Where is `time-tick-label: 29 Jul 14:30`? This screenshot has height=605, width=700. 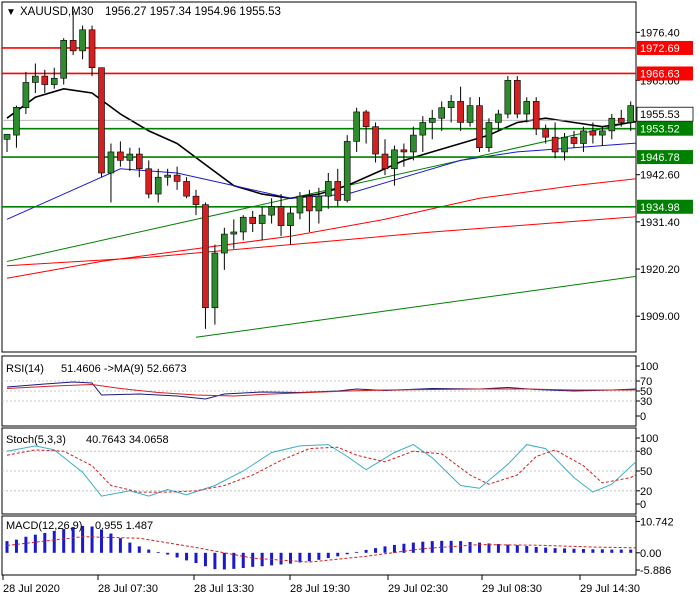
time-tick-label: 29 Jul 14:30 is located at coordinates (610, 589).